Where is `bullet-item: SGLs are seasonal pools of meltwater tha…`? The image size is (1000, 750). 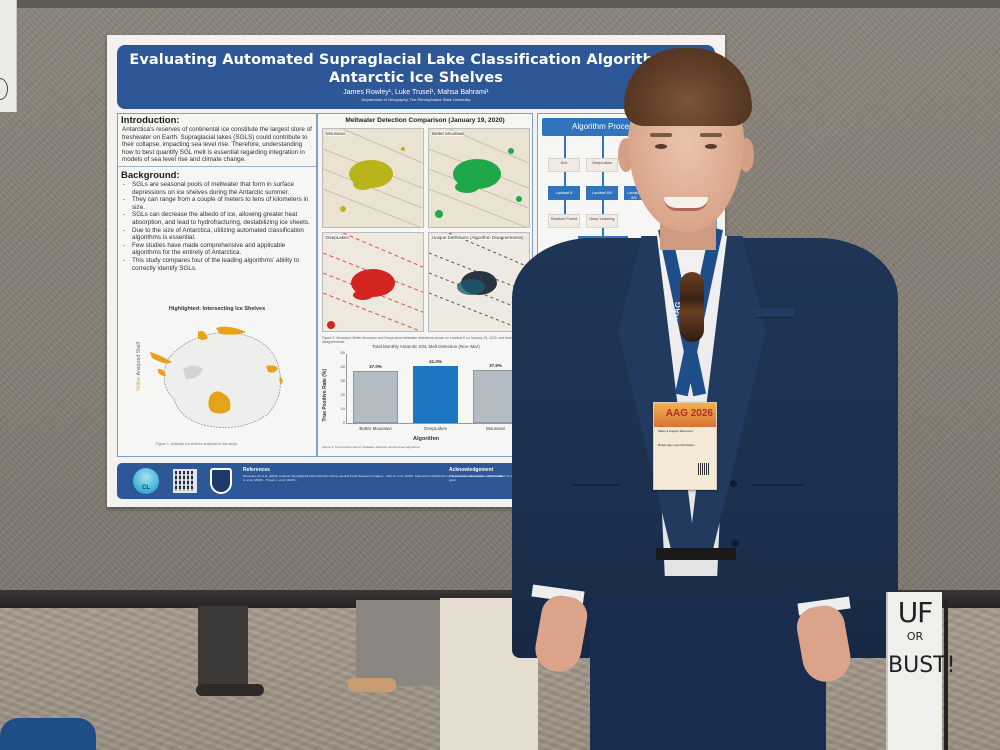
bullet-item: SGLs are seasonal pools of meltwater tha… is located at coordinates (217, 188).